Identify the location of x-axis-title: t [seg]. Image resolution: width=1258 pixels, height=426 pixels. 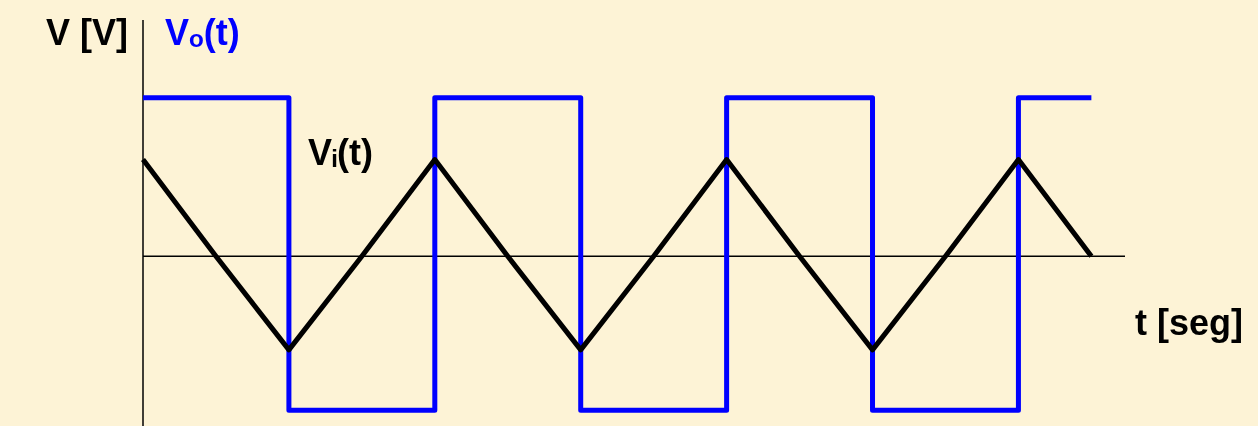
(1189, 322).